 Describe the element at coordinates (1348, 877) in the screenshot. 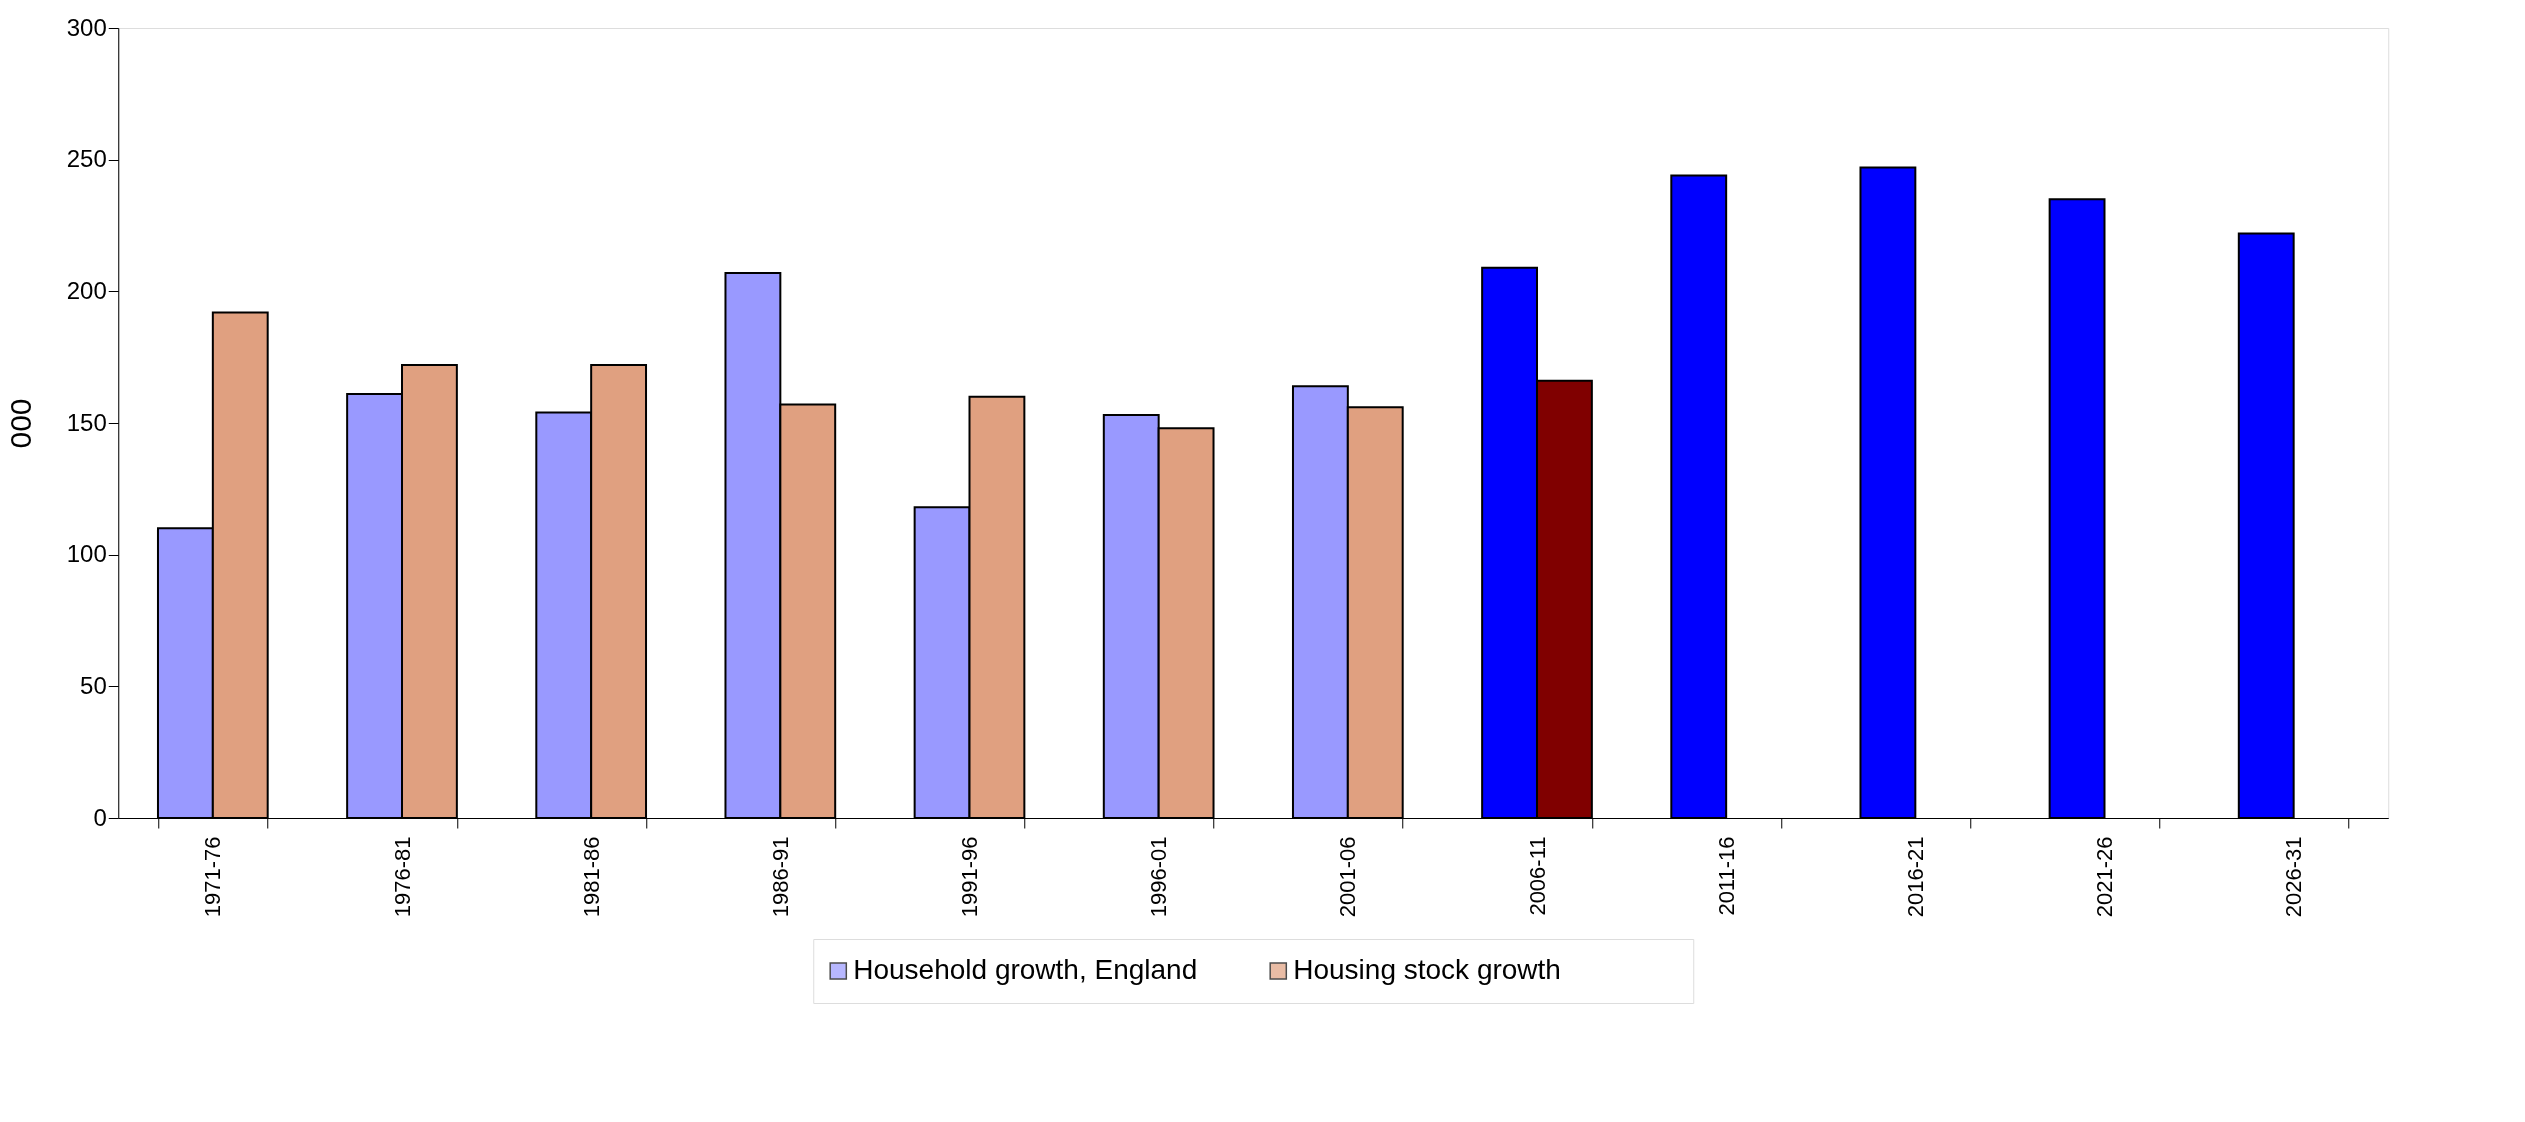

I see `x-tick-label: 2001-06` at that location.